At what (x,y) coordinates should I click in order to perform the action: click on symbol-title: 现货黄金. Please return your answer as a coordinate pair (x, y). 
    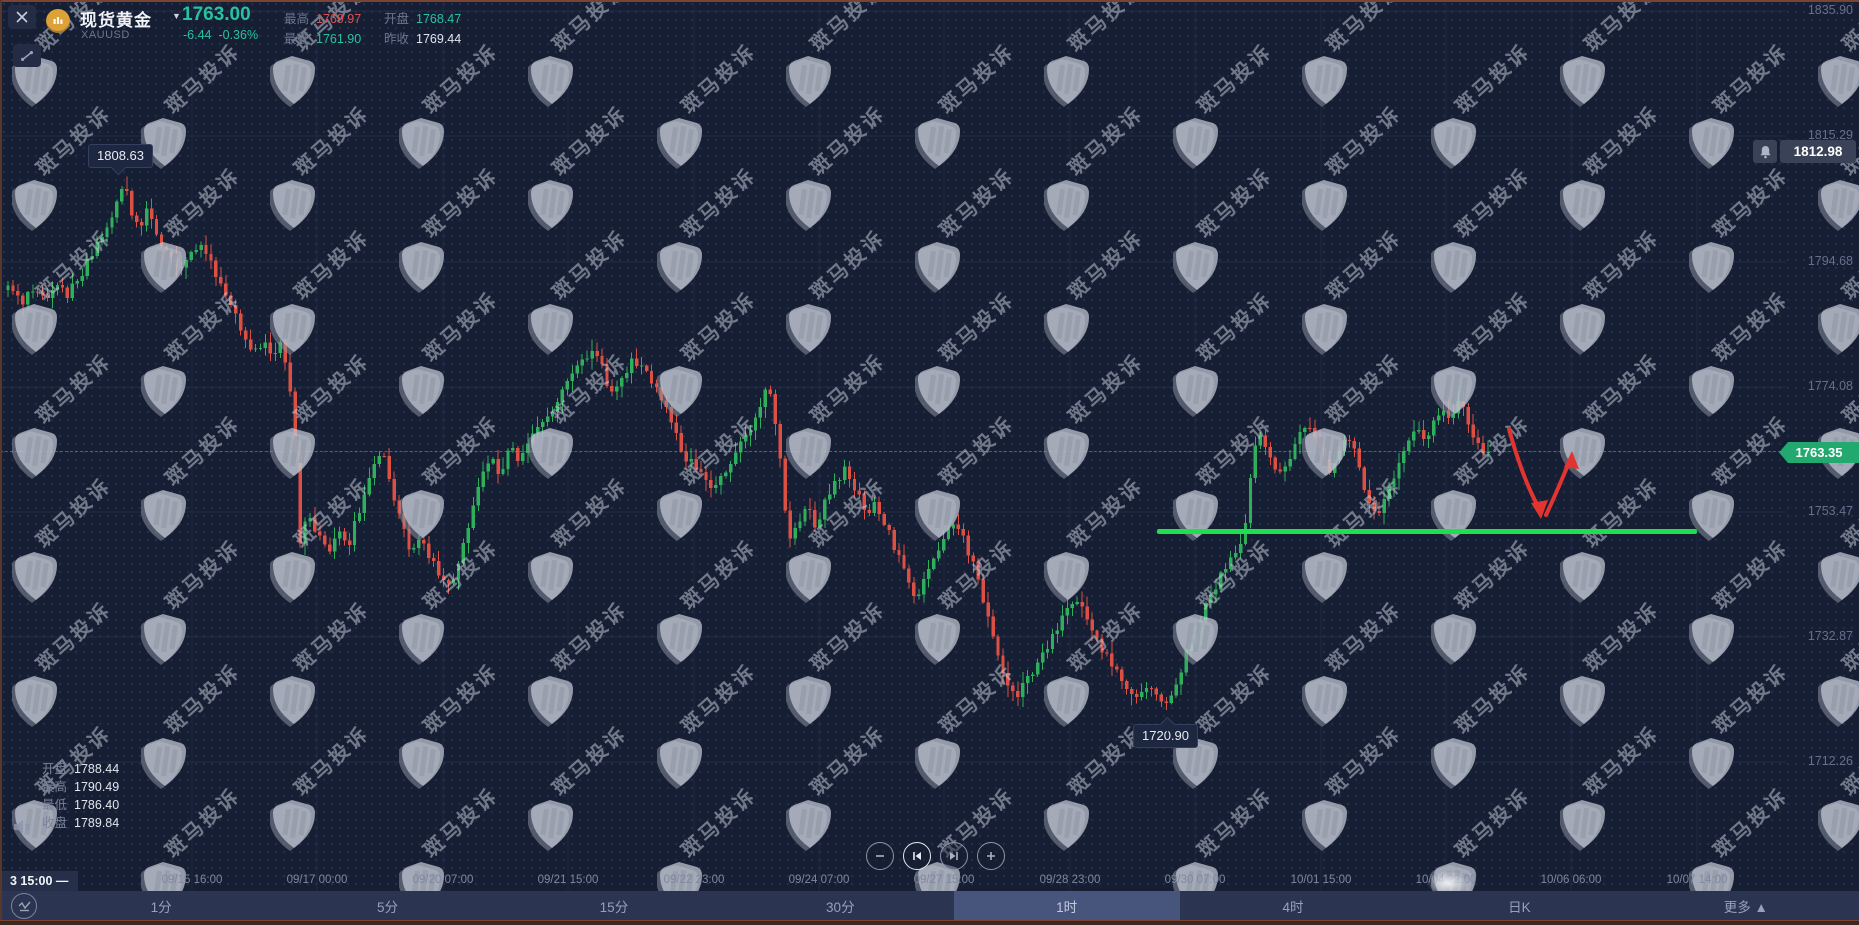
    Looking at the image, I should click on (116, 20).